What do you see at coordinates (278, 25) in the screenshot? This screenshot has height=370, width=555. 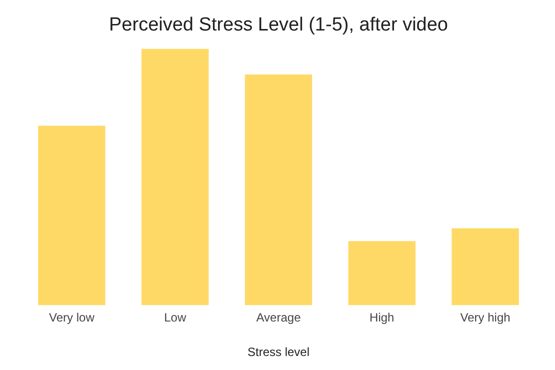 I see `chart-title: Perceived Stress Level (1-5), after video` at bounding box center [278, 25].